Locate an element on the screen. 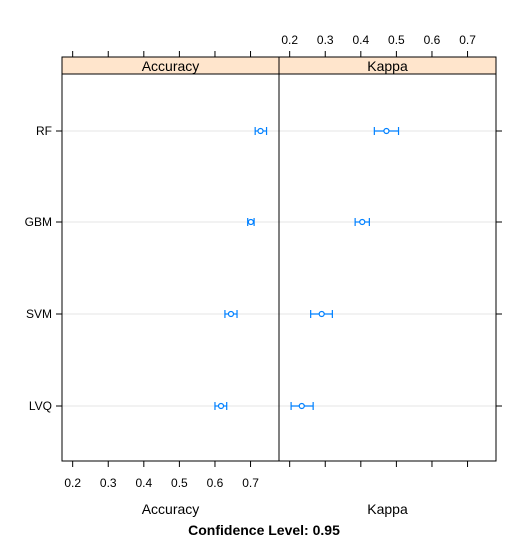 The image size is (529, 544). tick-label-accuracy-0: 0.2 is located at coordinates (72, 483).